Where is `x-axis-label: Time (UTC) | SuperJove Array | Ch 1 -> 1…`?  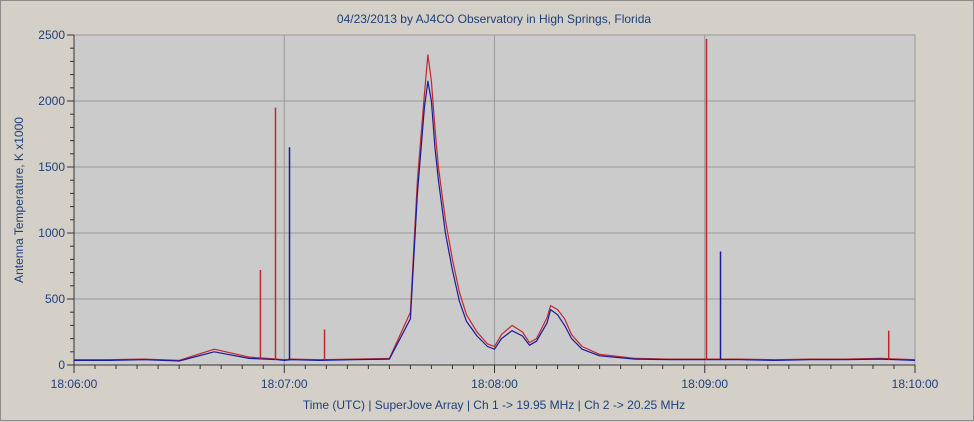 x-axis-label: Time (UTC) | SuperJove Array | Ch 1 -> 1… is located at coordinates (494, 405).